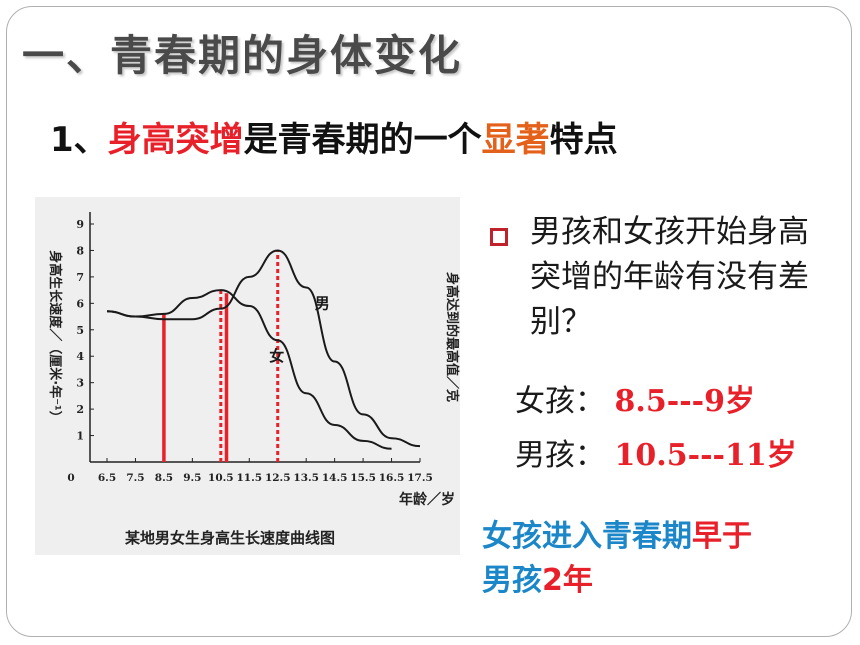 The image size is (860, 645). What do you see at coordinates (80, 383) in the screenshot?
I see `y-tick-label: 3` at bounding box center [80, 383].